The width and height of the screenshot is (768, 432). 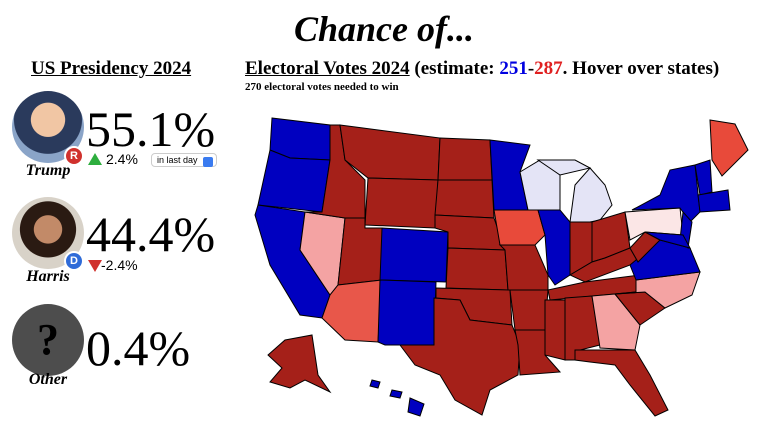 What do you see at coordinates (119, 265) in the screenshot?
I see `change: -2.4%` at bounding box center [119, 265].